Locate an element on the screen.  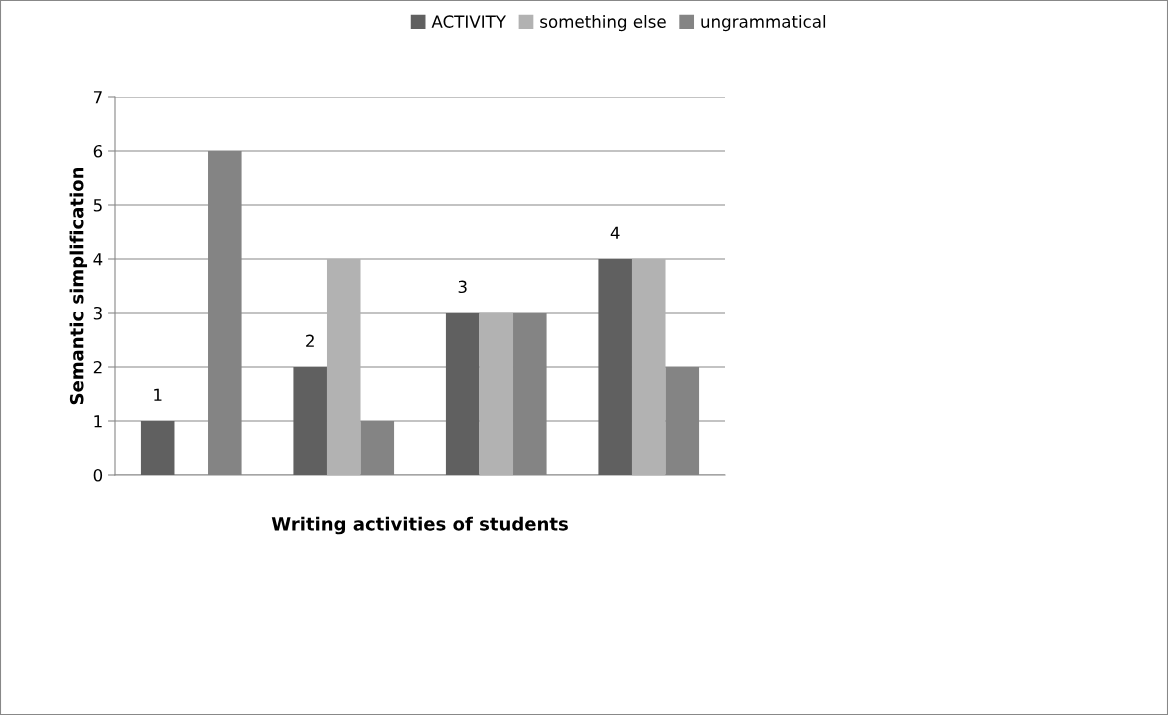
y-tick-label: 2 is located at coordinates (97, 367).